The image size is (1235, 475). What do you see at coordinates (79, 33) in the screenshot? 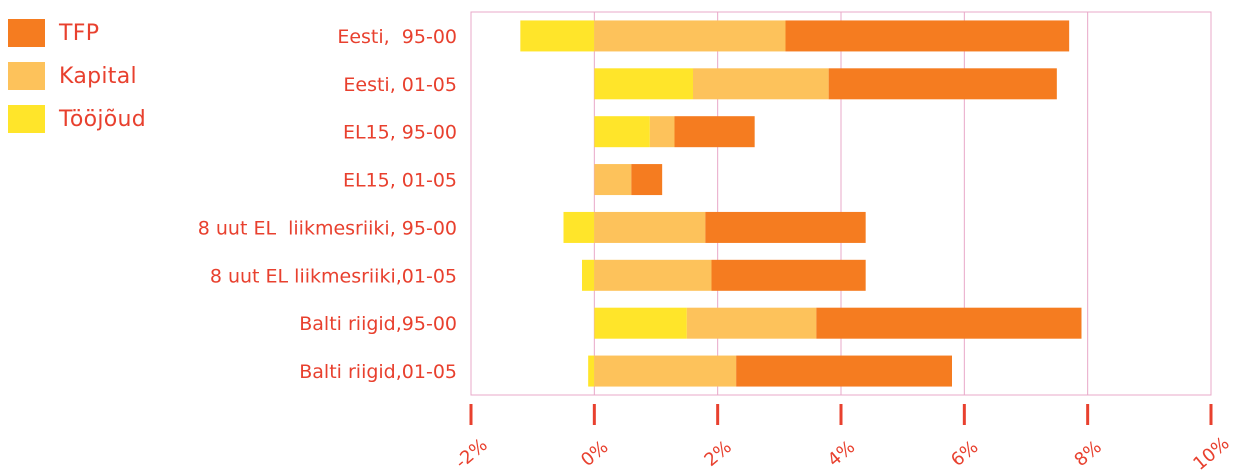
I see `legend-label-tfp: TFP` at bounding box center [79, 33].